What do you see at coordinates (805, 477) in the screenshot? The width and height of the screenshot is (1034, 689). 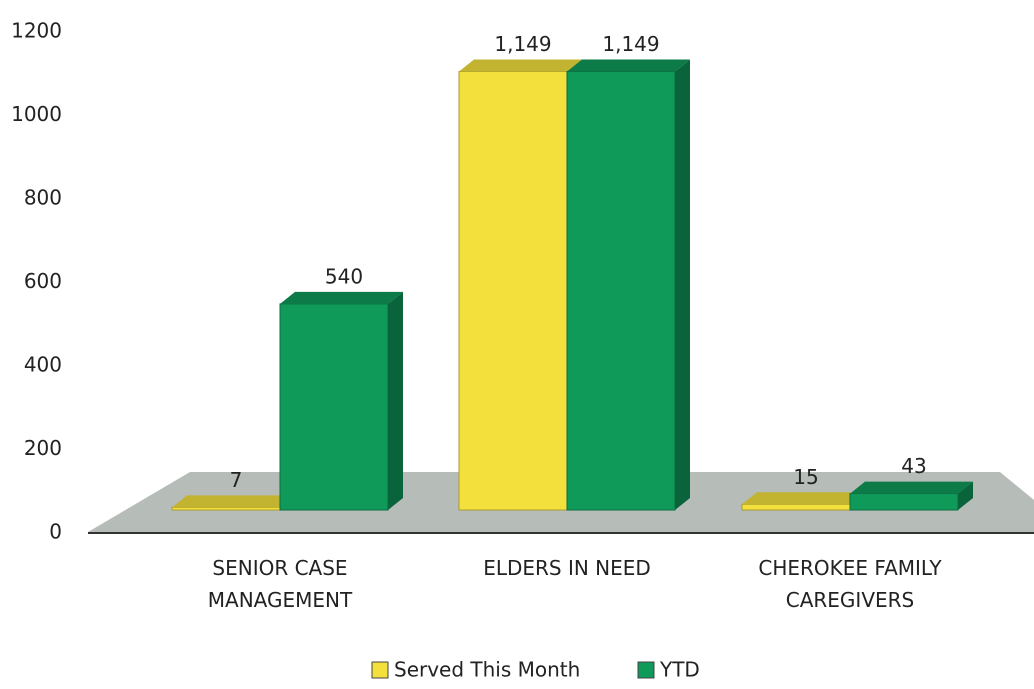 I see `value-label: 15` at bounding box center [805, 477].